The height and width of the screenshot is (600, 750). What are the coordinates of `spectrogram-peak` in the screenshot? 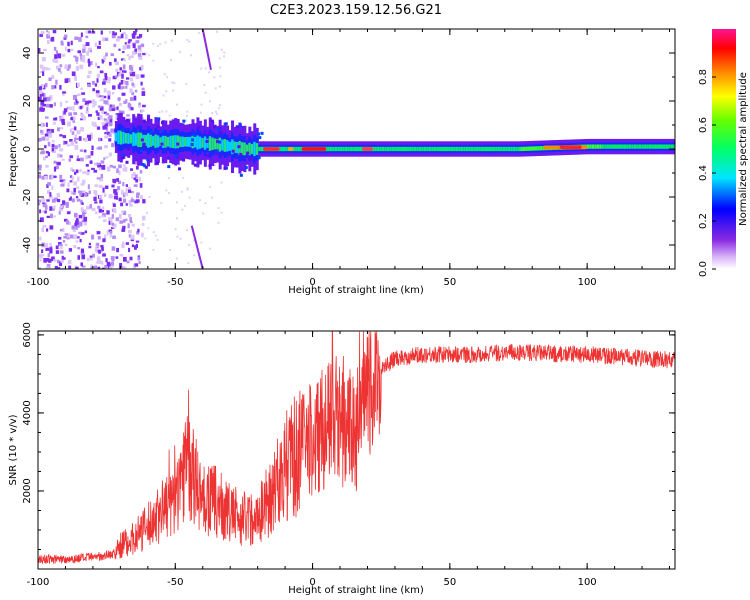 It's located at (290, 149).